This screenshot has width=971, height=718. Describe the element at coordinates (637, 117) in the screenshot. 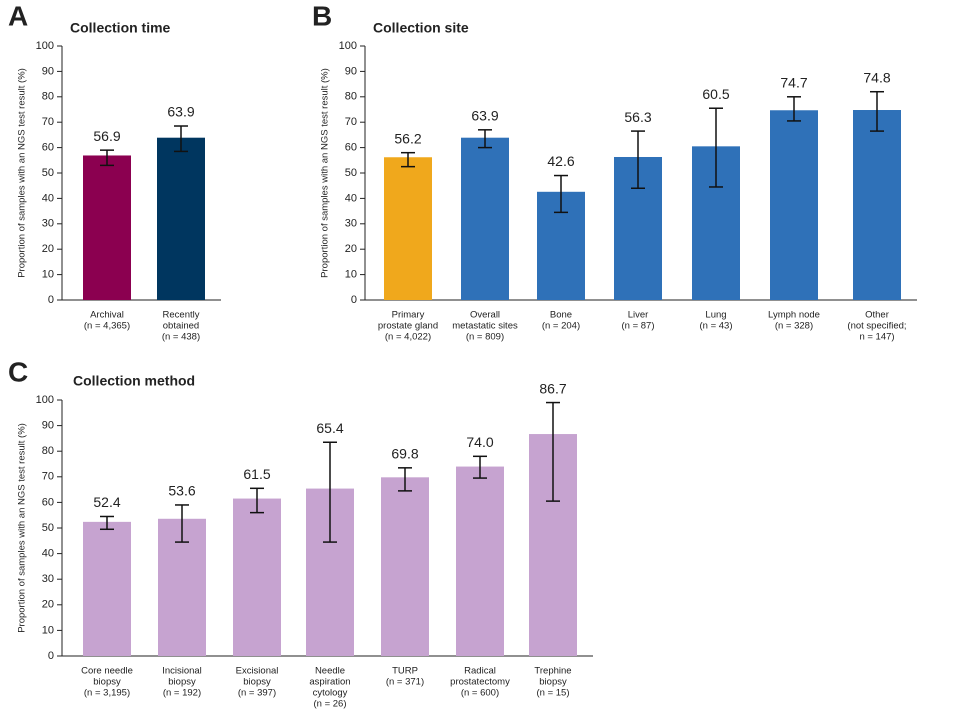

I see `value-label: 56.3` at that location.